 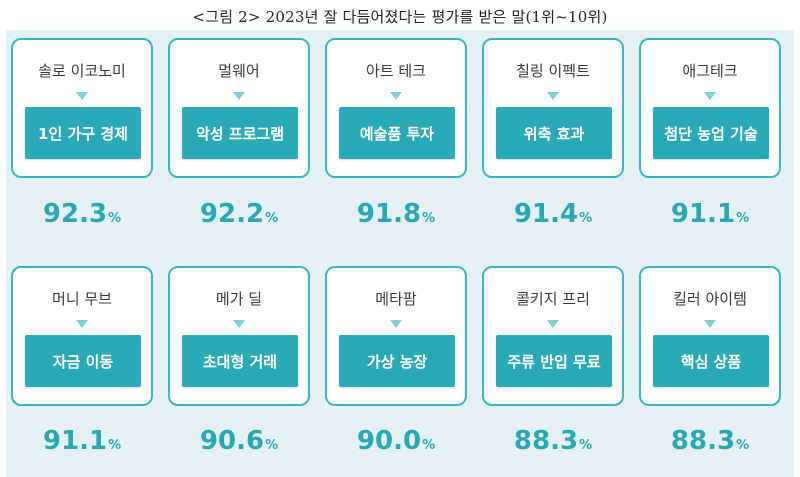 What do you see at coordinates (553, 299) in the screenshot?
I see `original-term: 콜키지 프리` at bounding box center [553, 299].